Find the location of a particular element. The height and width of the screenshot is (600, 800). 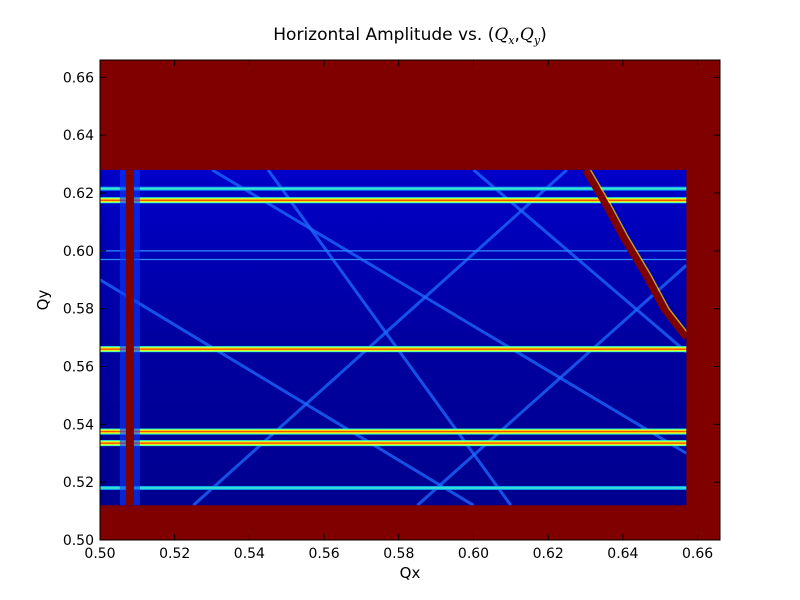

unstable-boundary-edge is located at coordinates (638, 251).